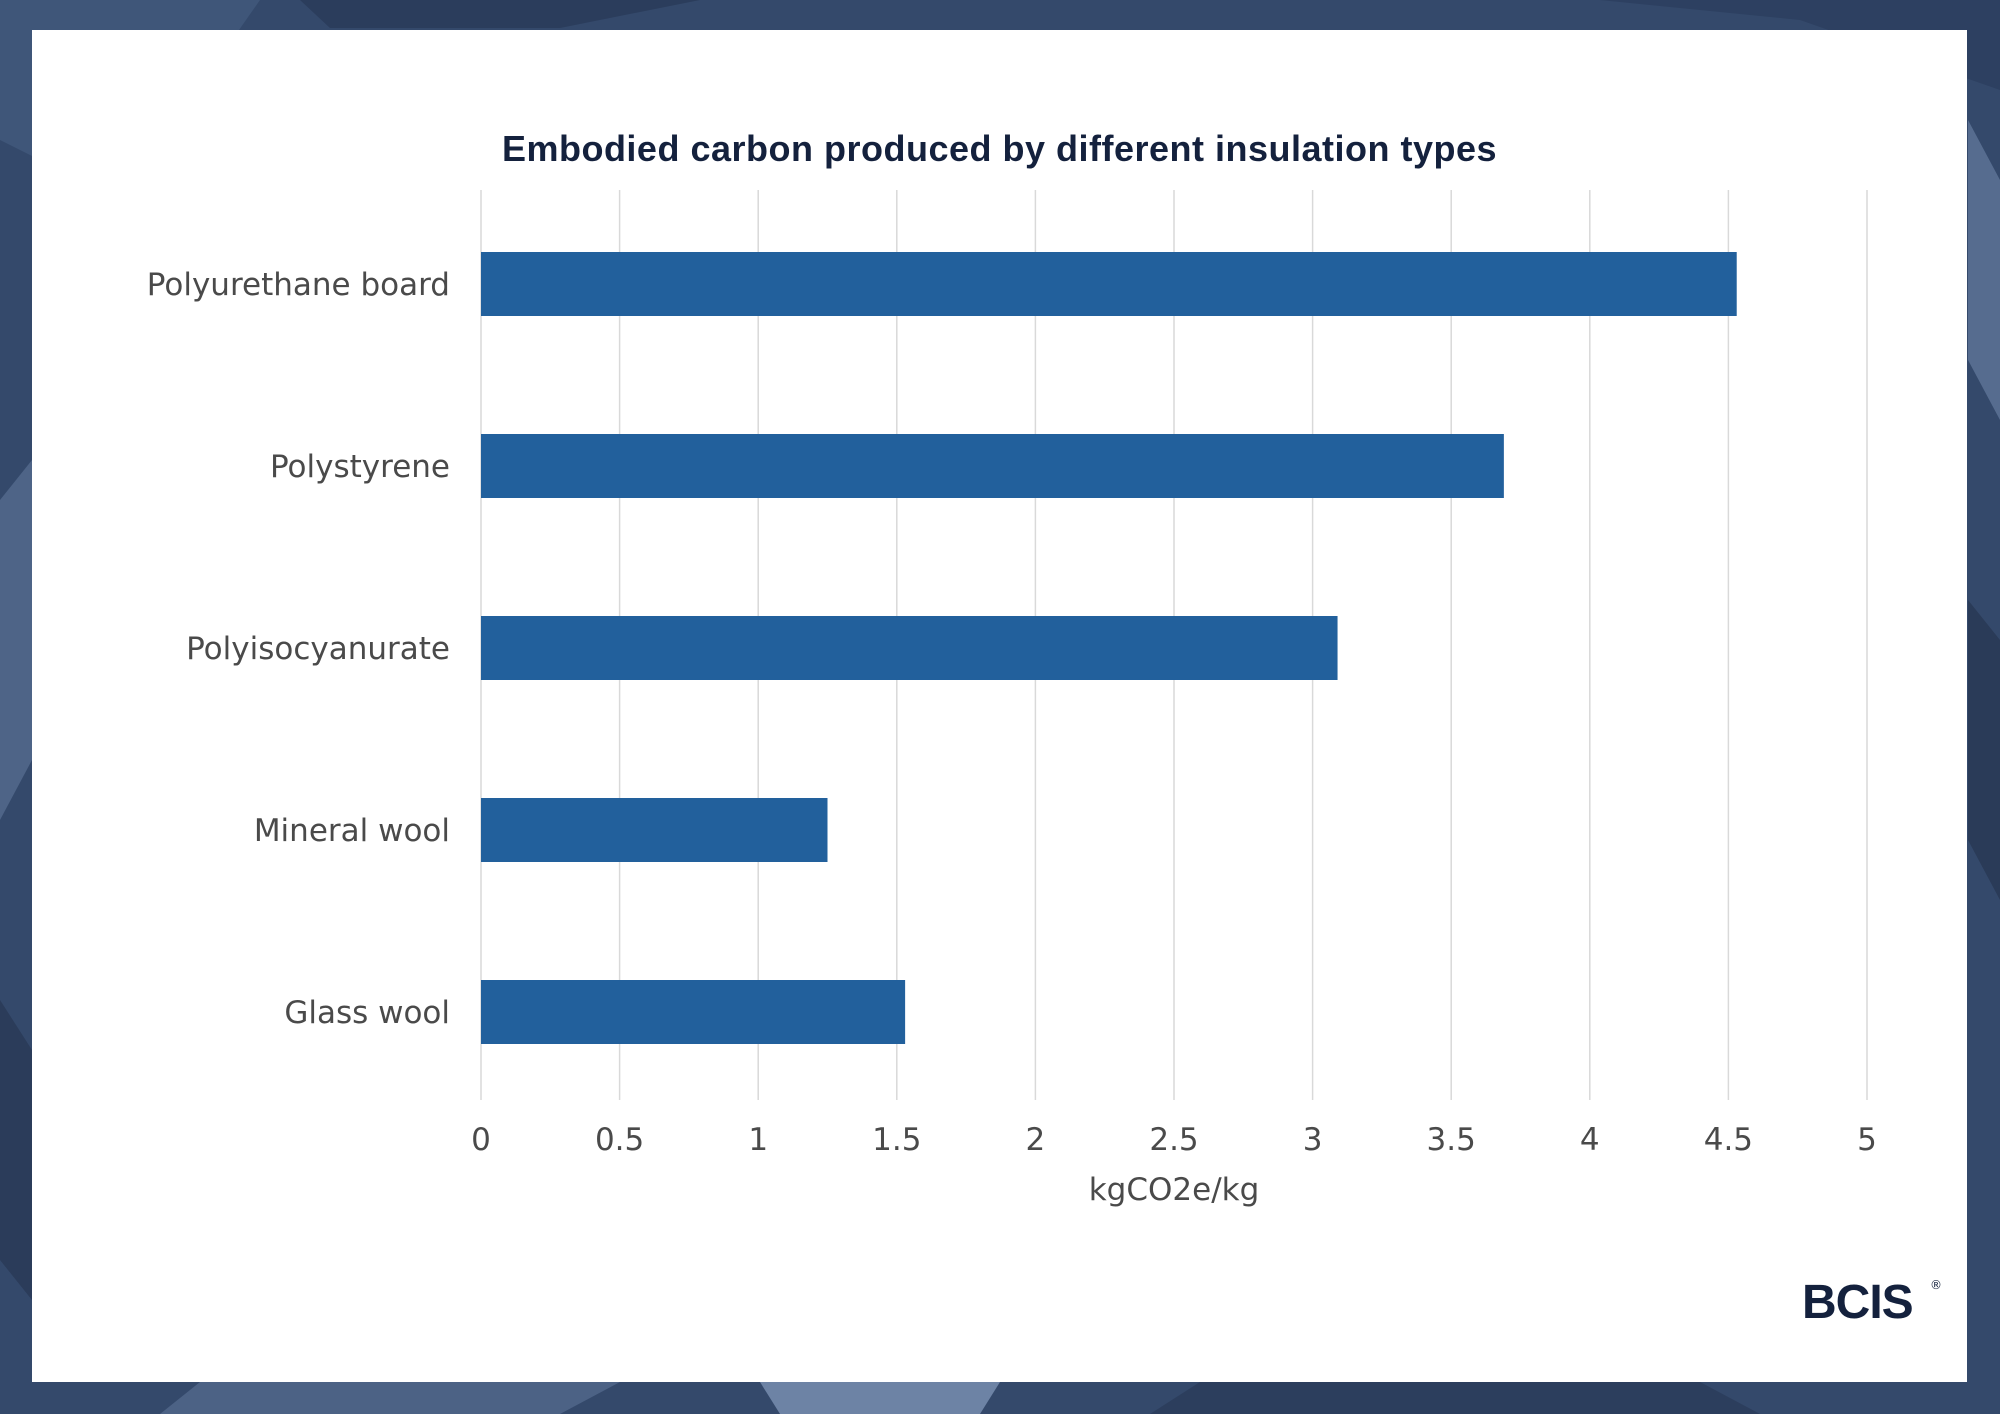 The width and height of the screenshot is (2000, 1414). I want to click on bar-polyisocyanurate, so click(909, 648).